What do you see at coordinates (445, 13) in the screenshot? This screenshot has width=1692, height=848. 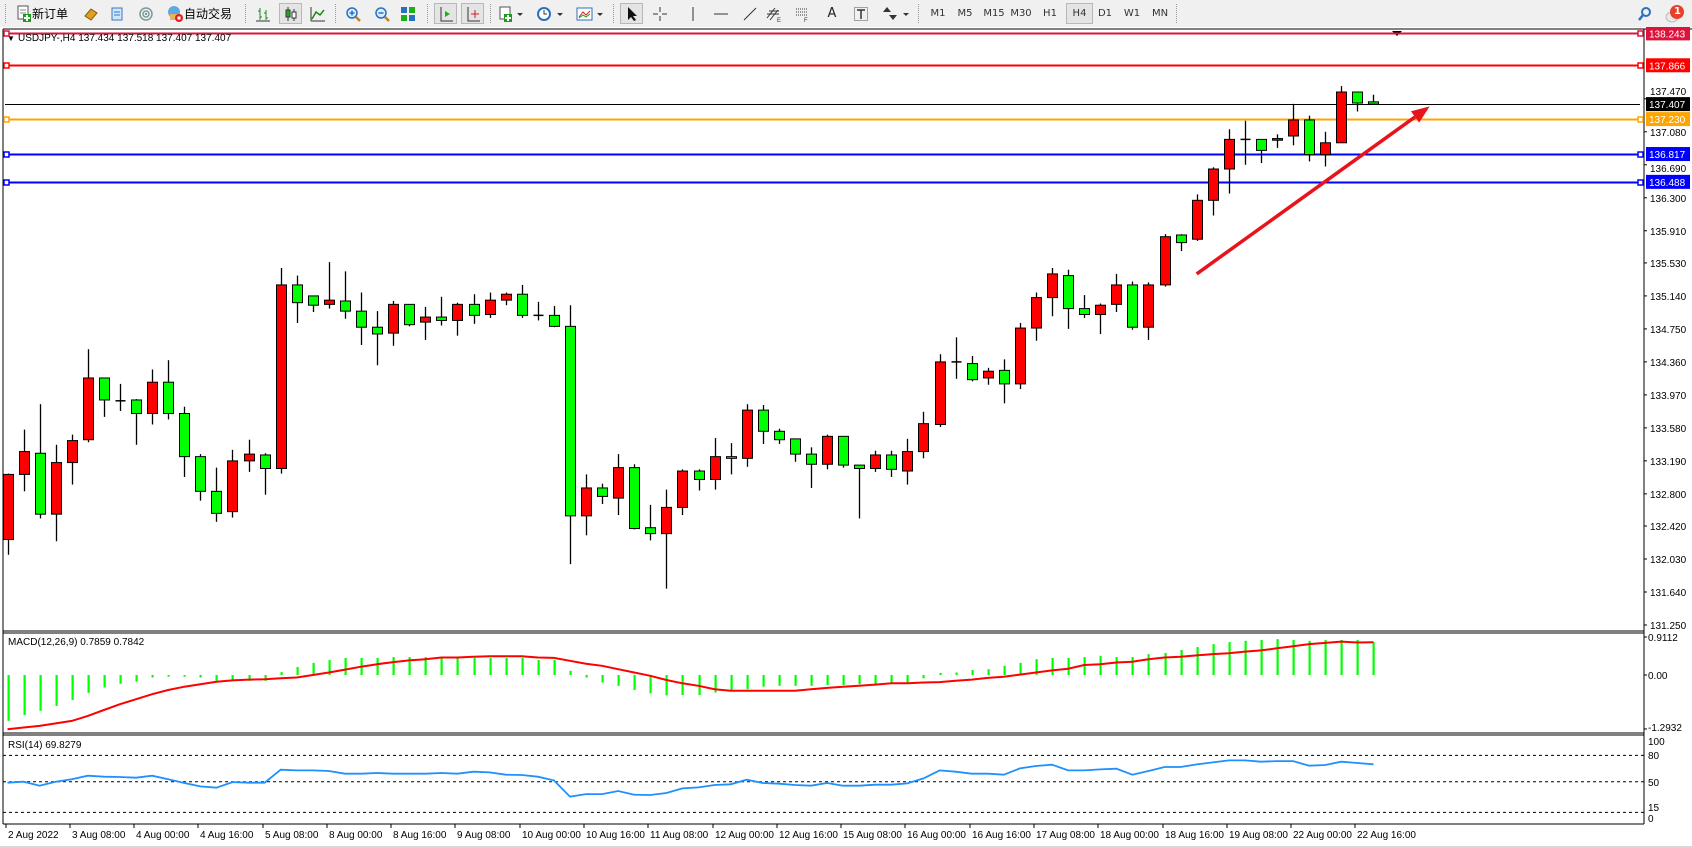 I see `chart-shift-button` at bounding box center [445, 13].